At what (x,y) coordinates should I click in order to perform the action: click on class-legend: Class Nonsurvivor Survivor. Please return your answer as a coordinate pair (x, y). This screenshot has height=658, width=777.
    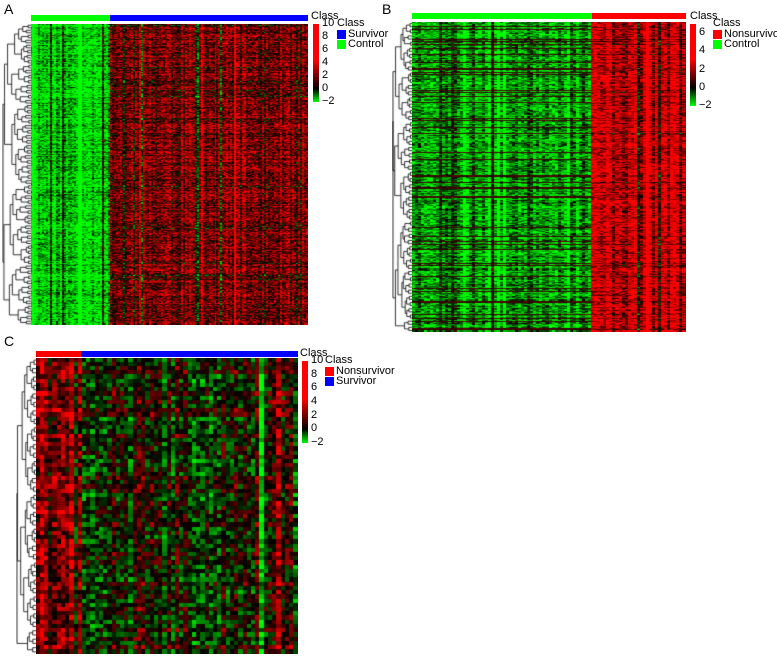
    Looking at the image, I should click on (360, 370).